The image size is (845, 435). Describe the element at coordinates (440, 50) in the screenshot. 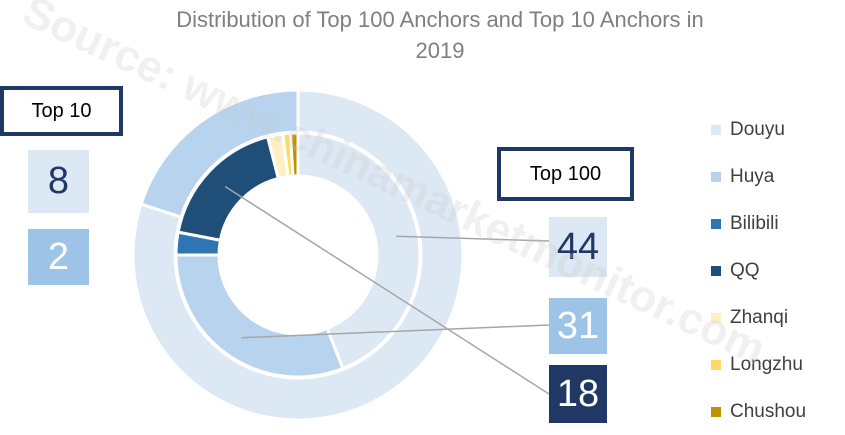

I see `chart-title-line2: 2019` at that location.